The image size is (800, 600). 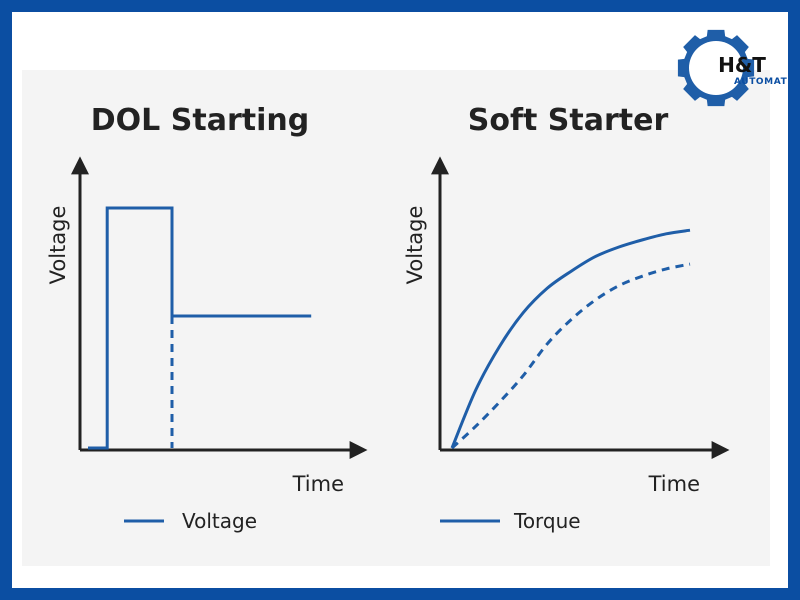 What do you see at coordinates (568, 120) in the screenshot?
I see `soft-starter-chart-title: Soft Starter` at bounding box center [568, 120].